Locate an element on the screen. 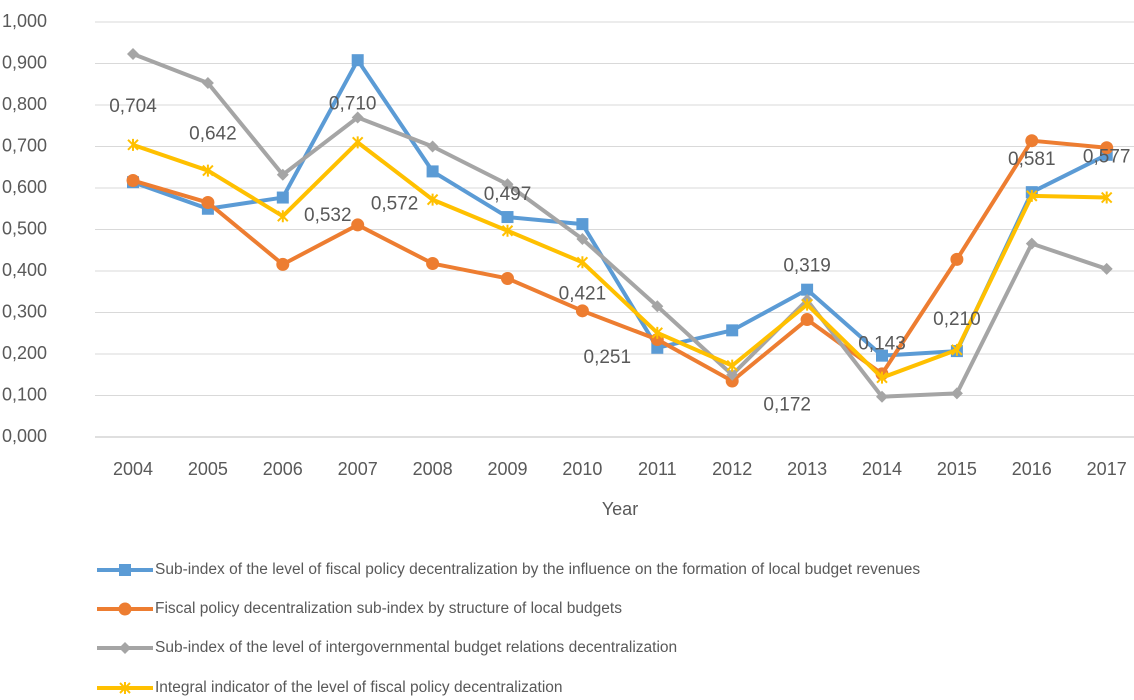 The width and height of the screenshot is (1134, 700). data-label: 0,710 is located at coordinates (353, 103).